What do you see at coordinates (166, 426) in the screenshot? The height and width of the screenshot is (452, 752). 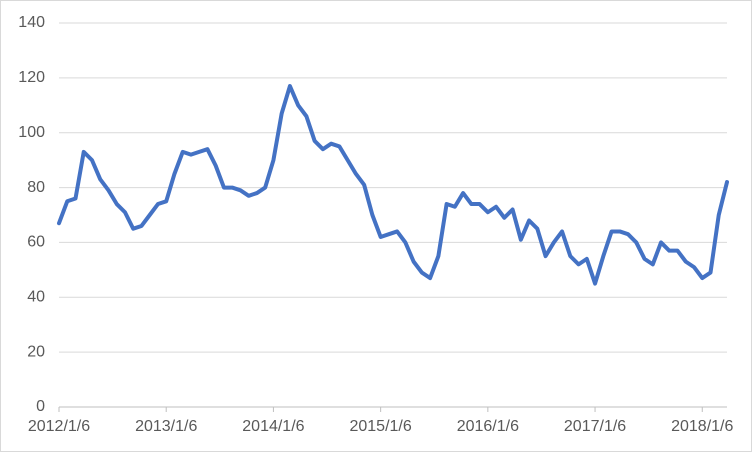 I see `x-tick-label: 2013/1/6` at bounding box center [166, 426].